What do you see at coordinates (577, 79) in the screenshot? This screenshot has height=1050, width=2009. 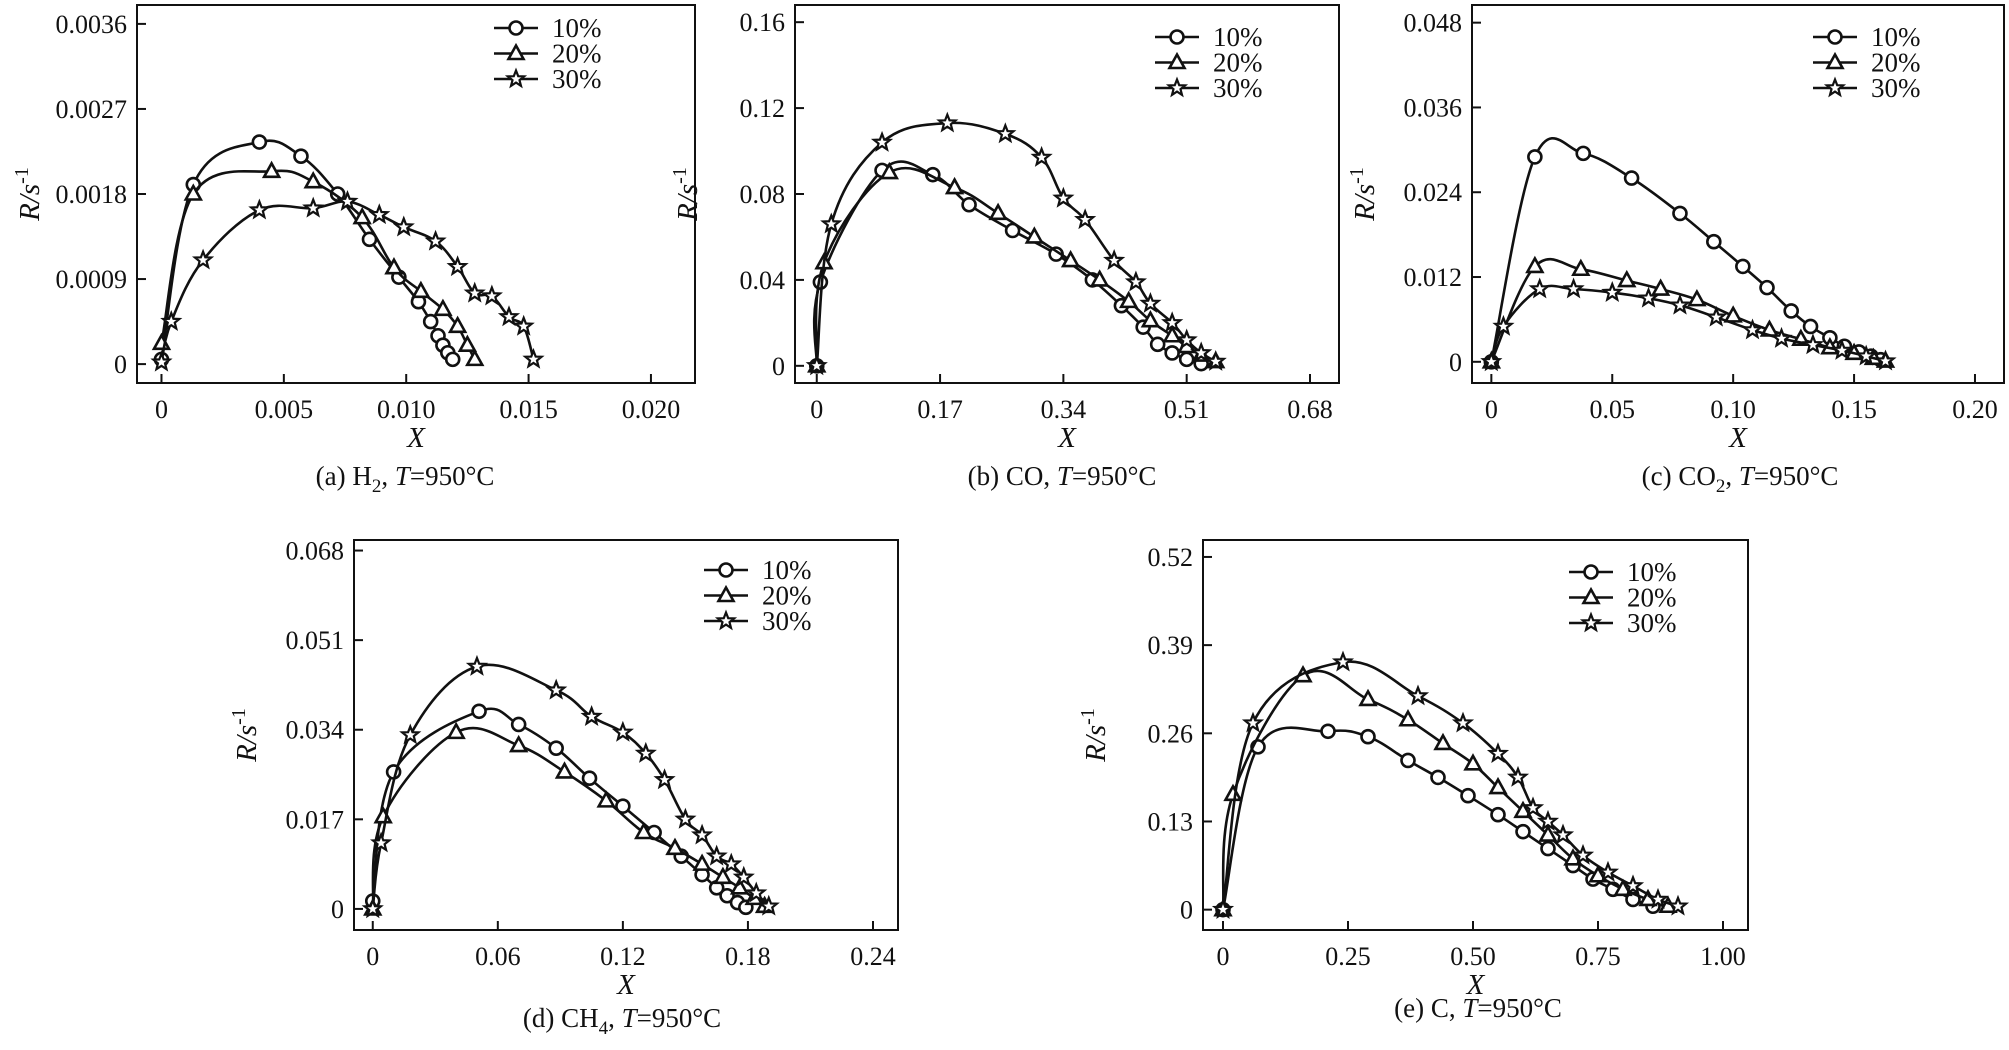 I see `legend-label: 30%` at bounding box center [577, 79].